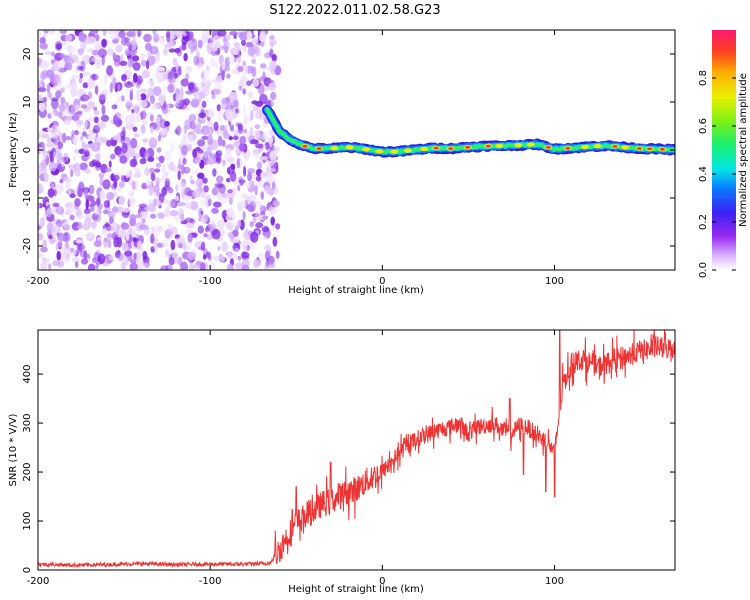 The width and height of the screenshot is (750, 600). What do you see at coordinates (554, 281) in the screenshot?
I see `spectrogram-x-tick-label: 100` at bounding box center [554, 281].